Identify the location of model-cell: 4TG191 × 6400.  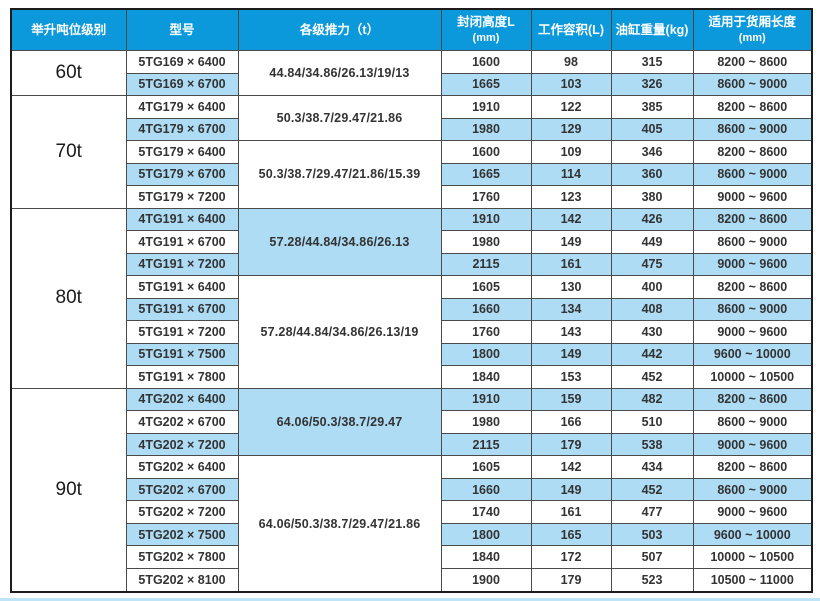
(182, 219).